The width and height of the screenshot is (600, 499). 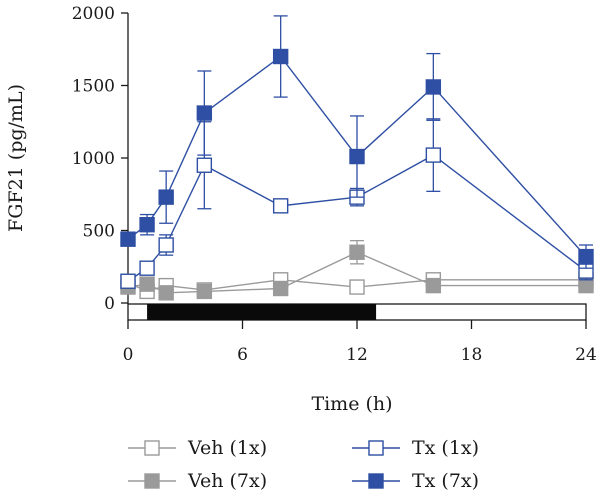 What do you see at coordinates (262, 312) in the screenshot?
I see `dark-period-bar` at bounding box center [262, 312].